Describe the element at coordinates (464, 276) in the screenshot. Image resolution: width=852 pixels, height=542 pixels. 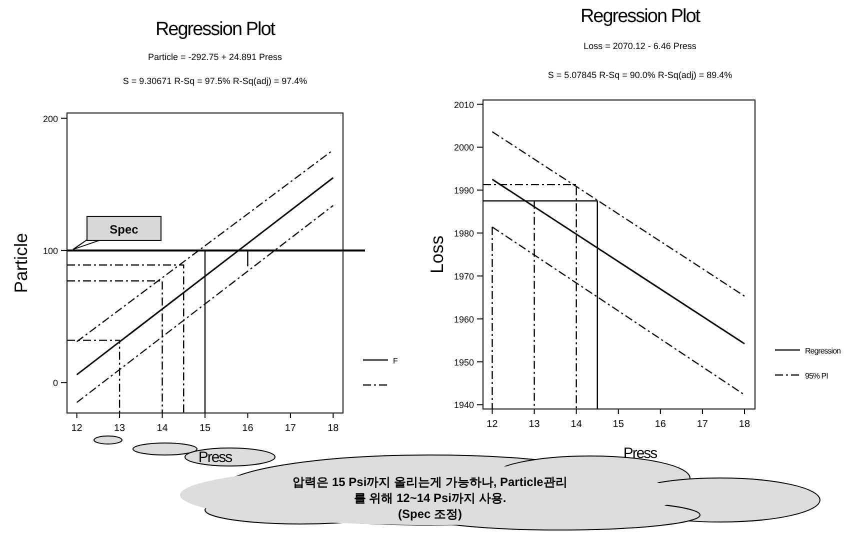
I see `y-tick-label: 1970` at that location.